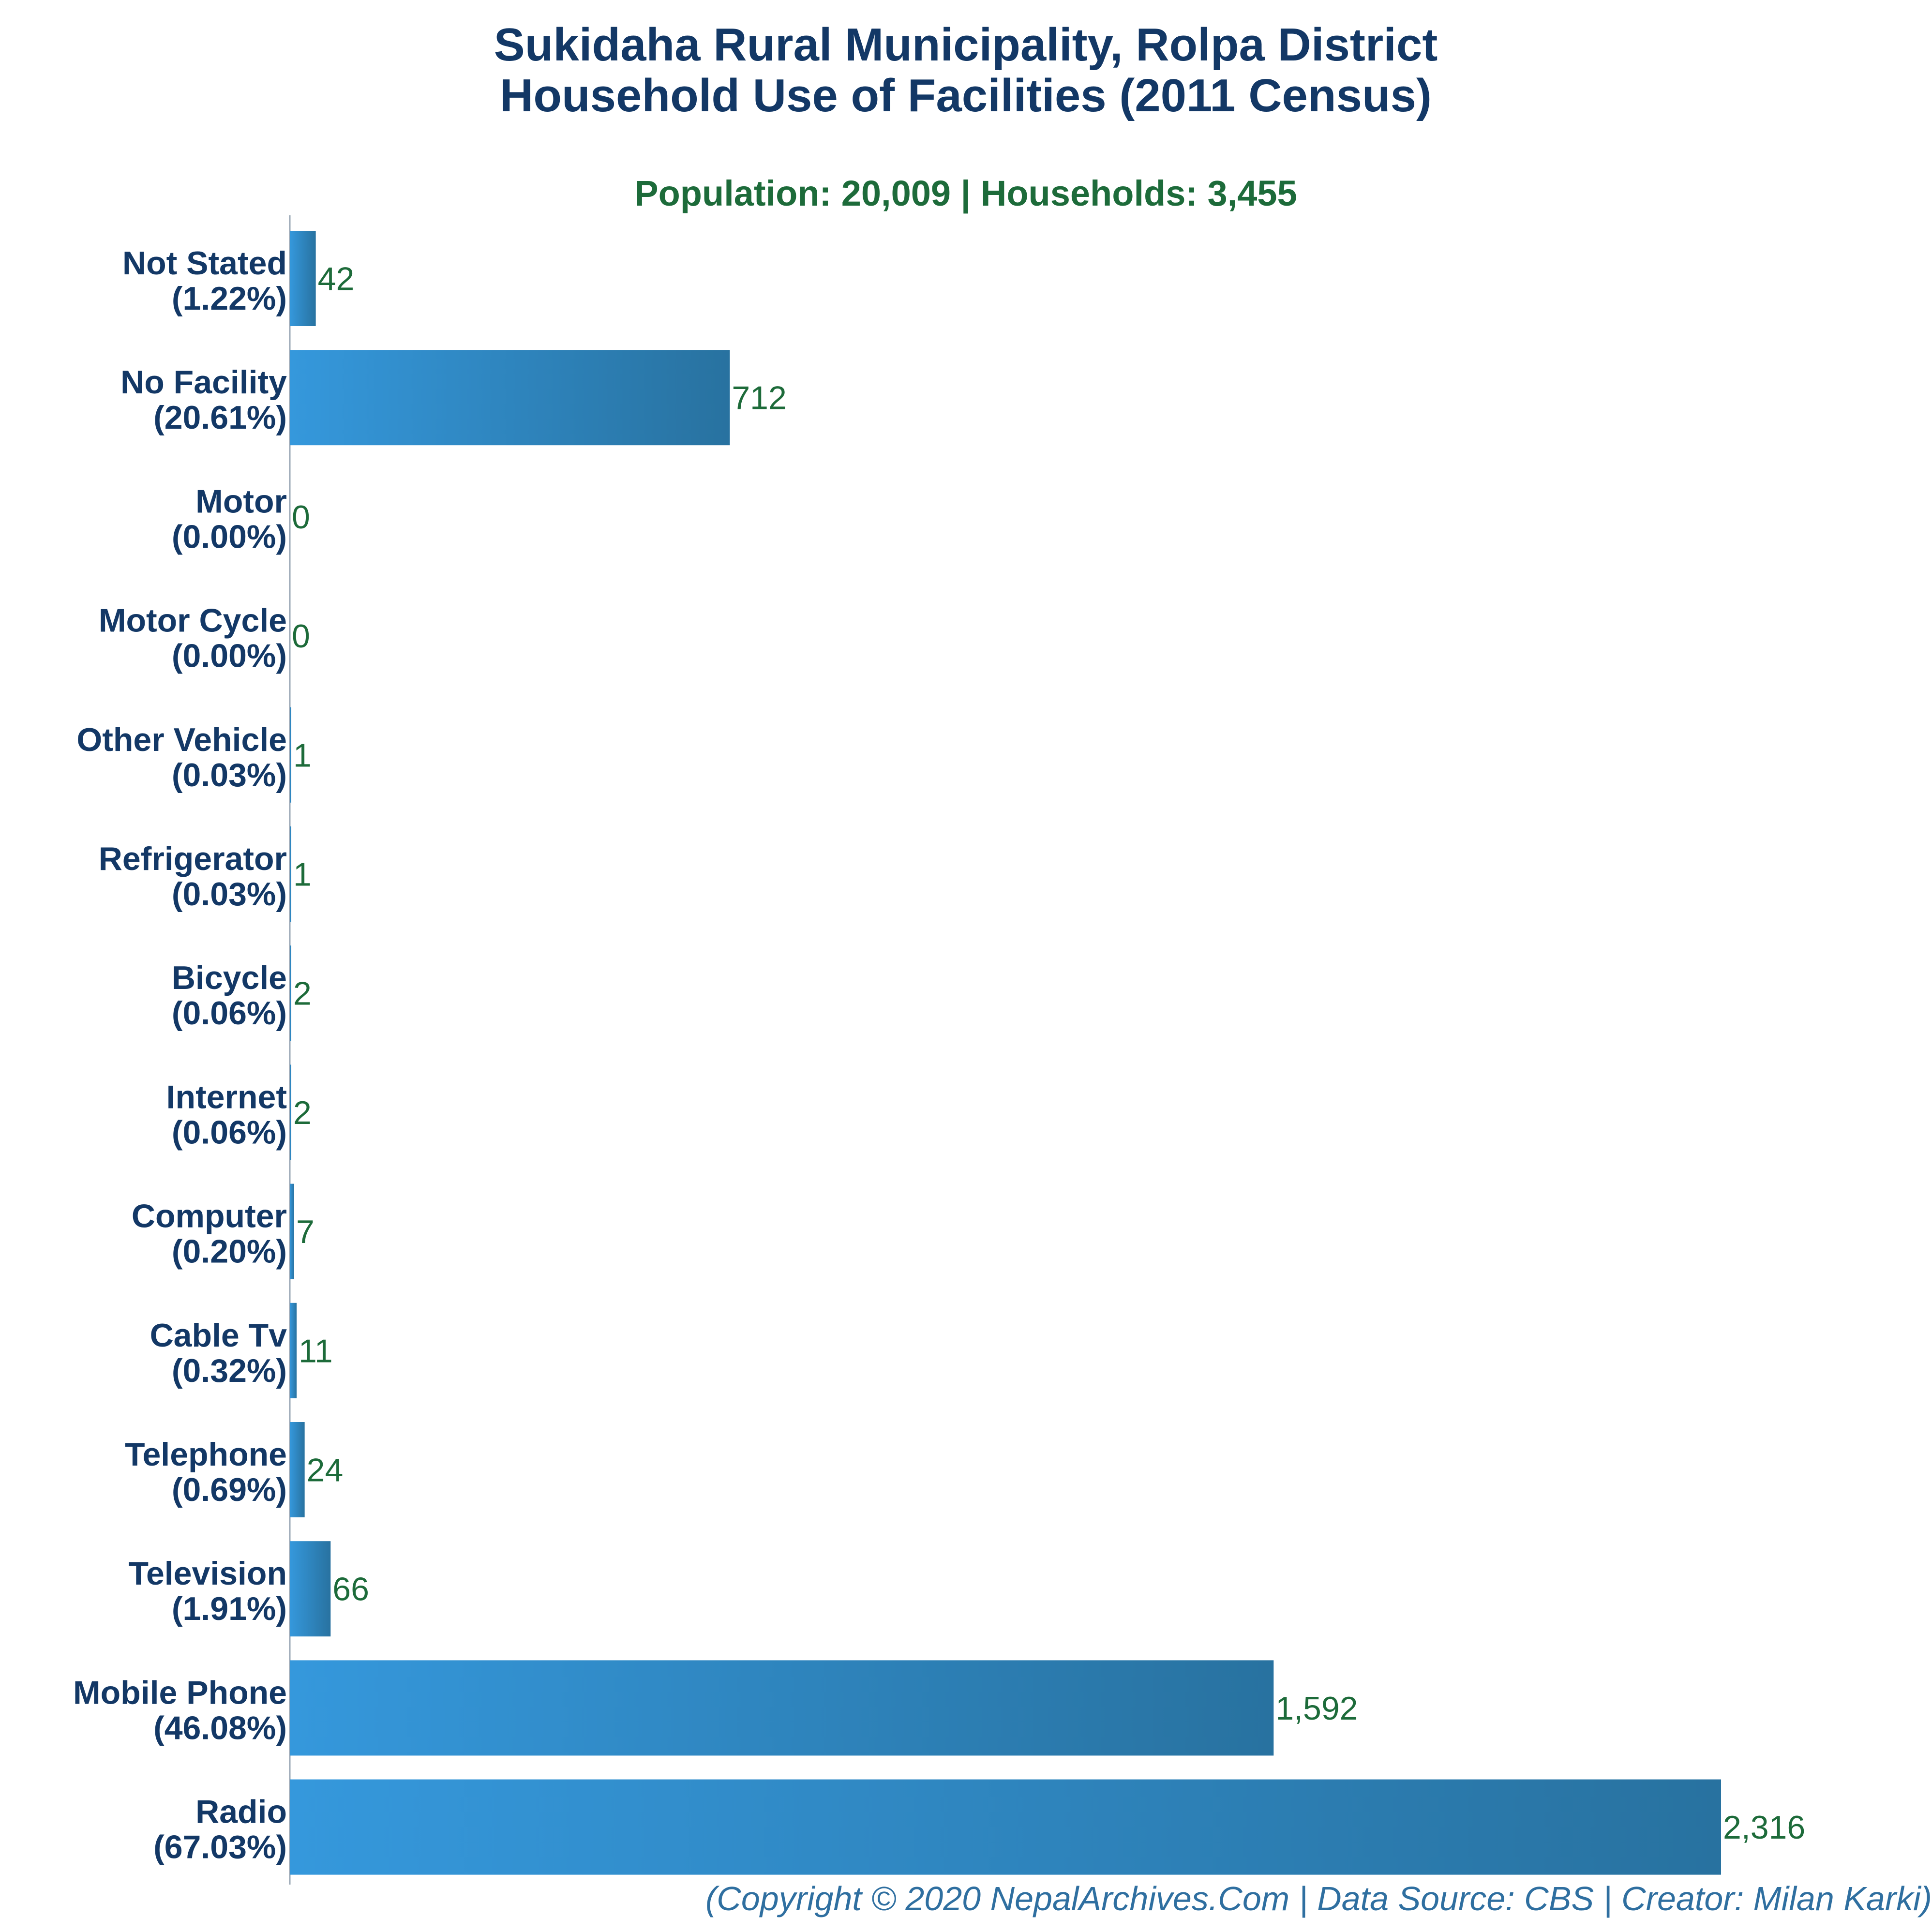 The image size is (1932, 1932). What do you see at coordinates (1764, 1827) in the screenshot?
I see `value-label-radio: 2,316` at bounding box center [1764, 1827].